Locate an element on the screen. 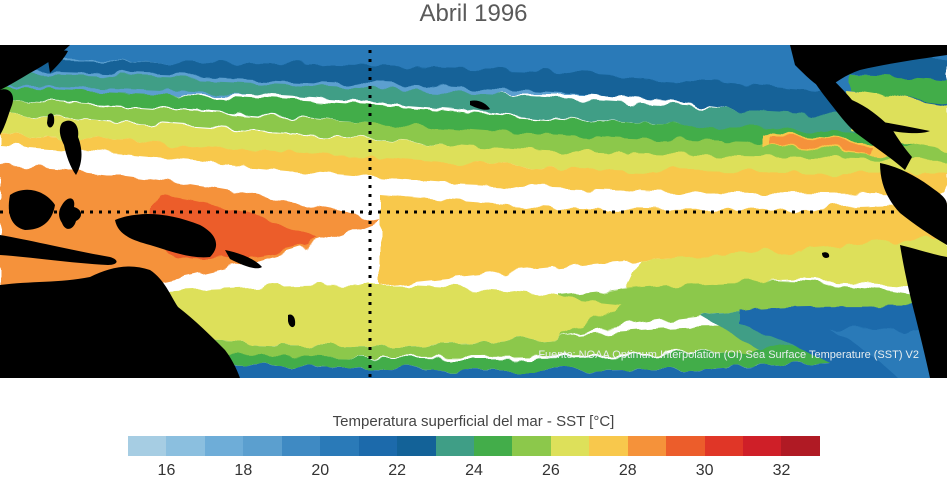 This screenshot has width=947, height=480. sst-band-peru-cold is located at coordinates (888, 353).